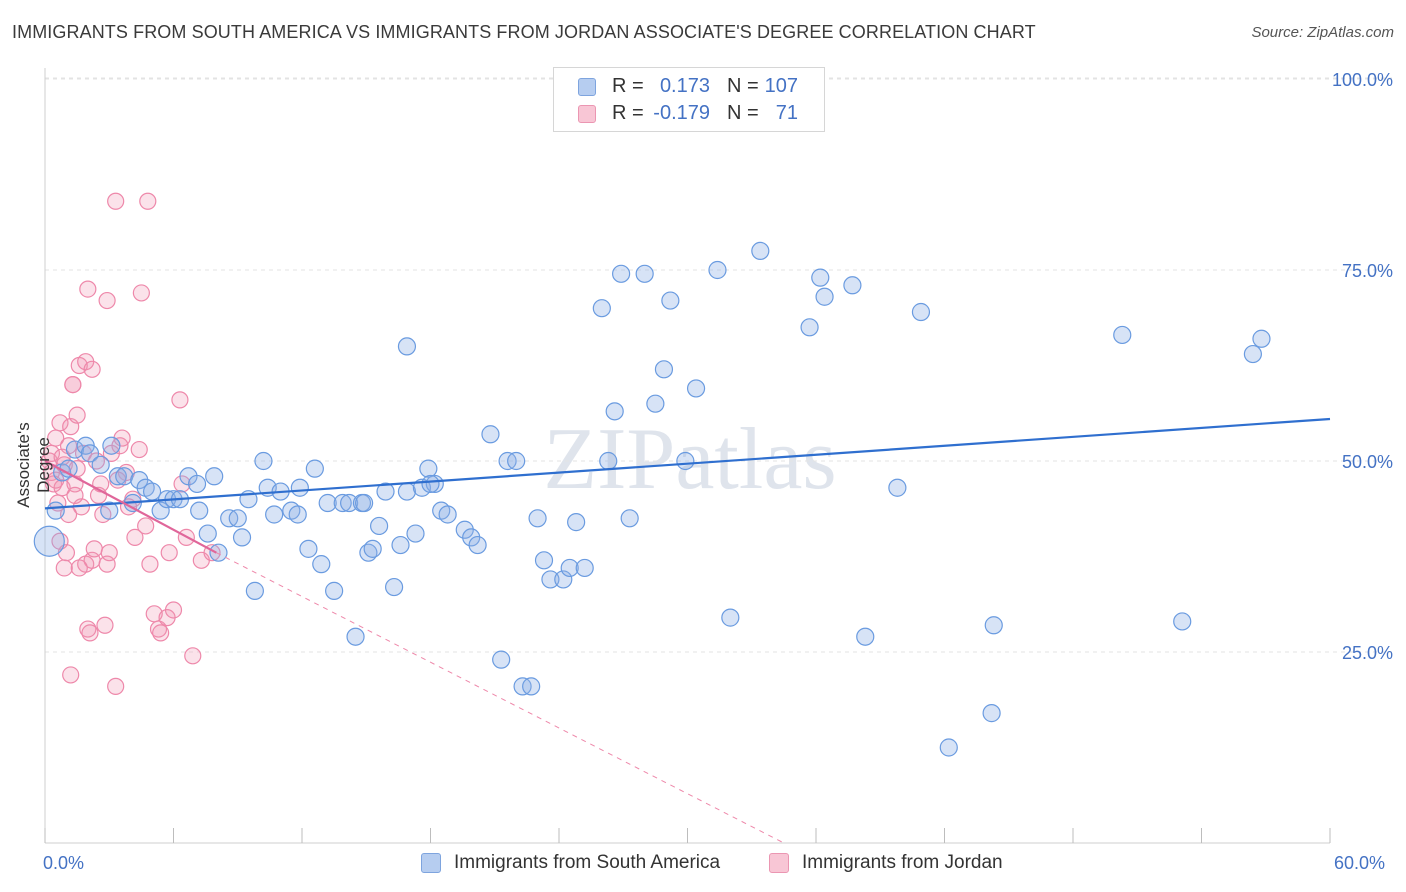 The image size is (1406, 892). What do you see at coordinates (902, 862) in the screenshot?
I see `legend-label: Immigrants from Jordan` at bounding box center [902, 862].